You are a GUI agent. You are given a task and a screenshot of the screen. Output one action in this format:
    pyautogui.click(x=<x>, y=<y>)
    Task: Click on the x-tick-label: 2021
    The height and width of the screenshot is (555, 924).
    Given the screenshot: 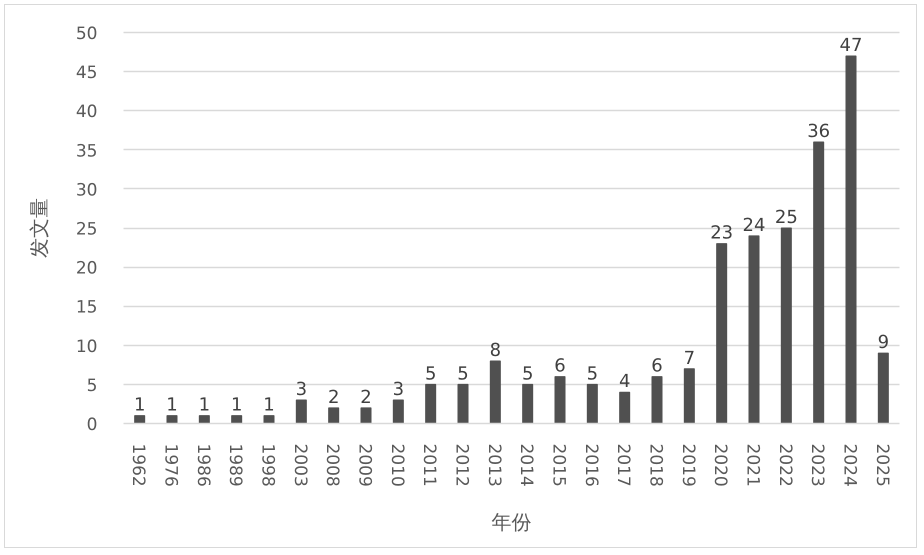 What is the action you would take?
    pyautogui.click(x=752, y=465)
    